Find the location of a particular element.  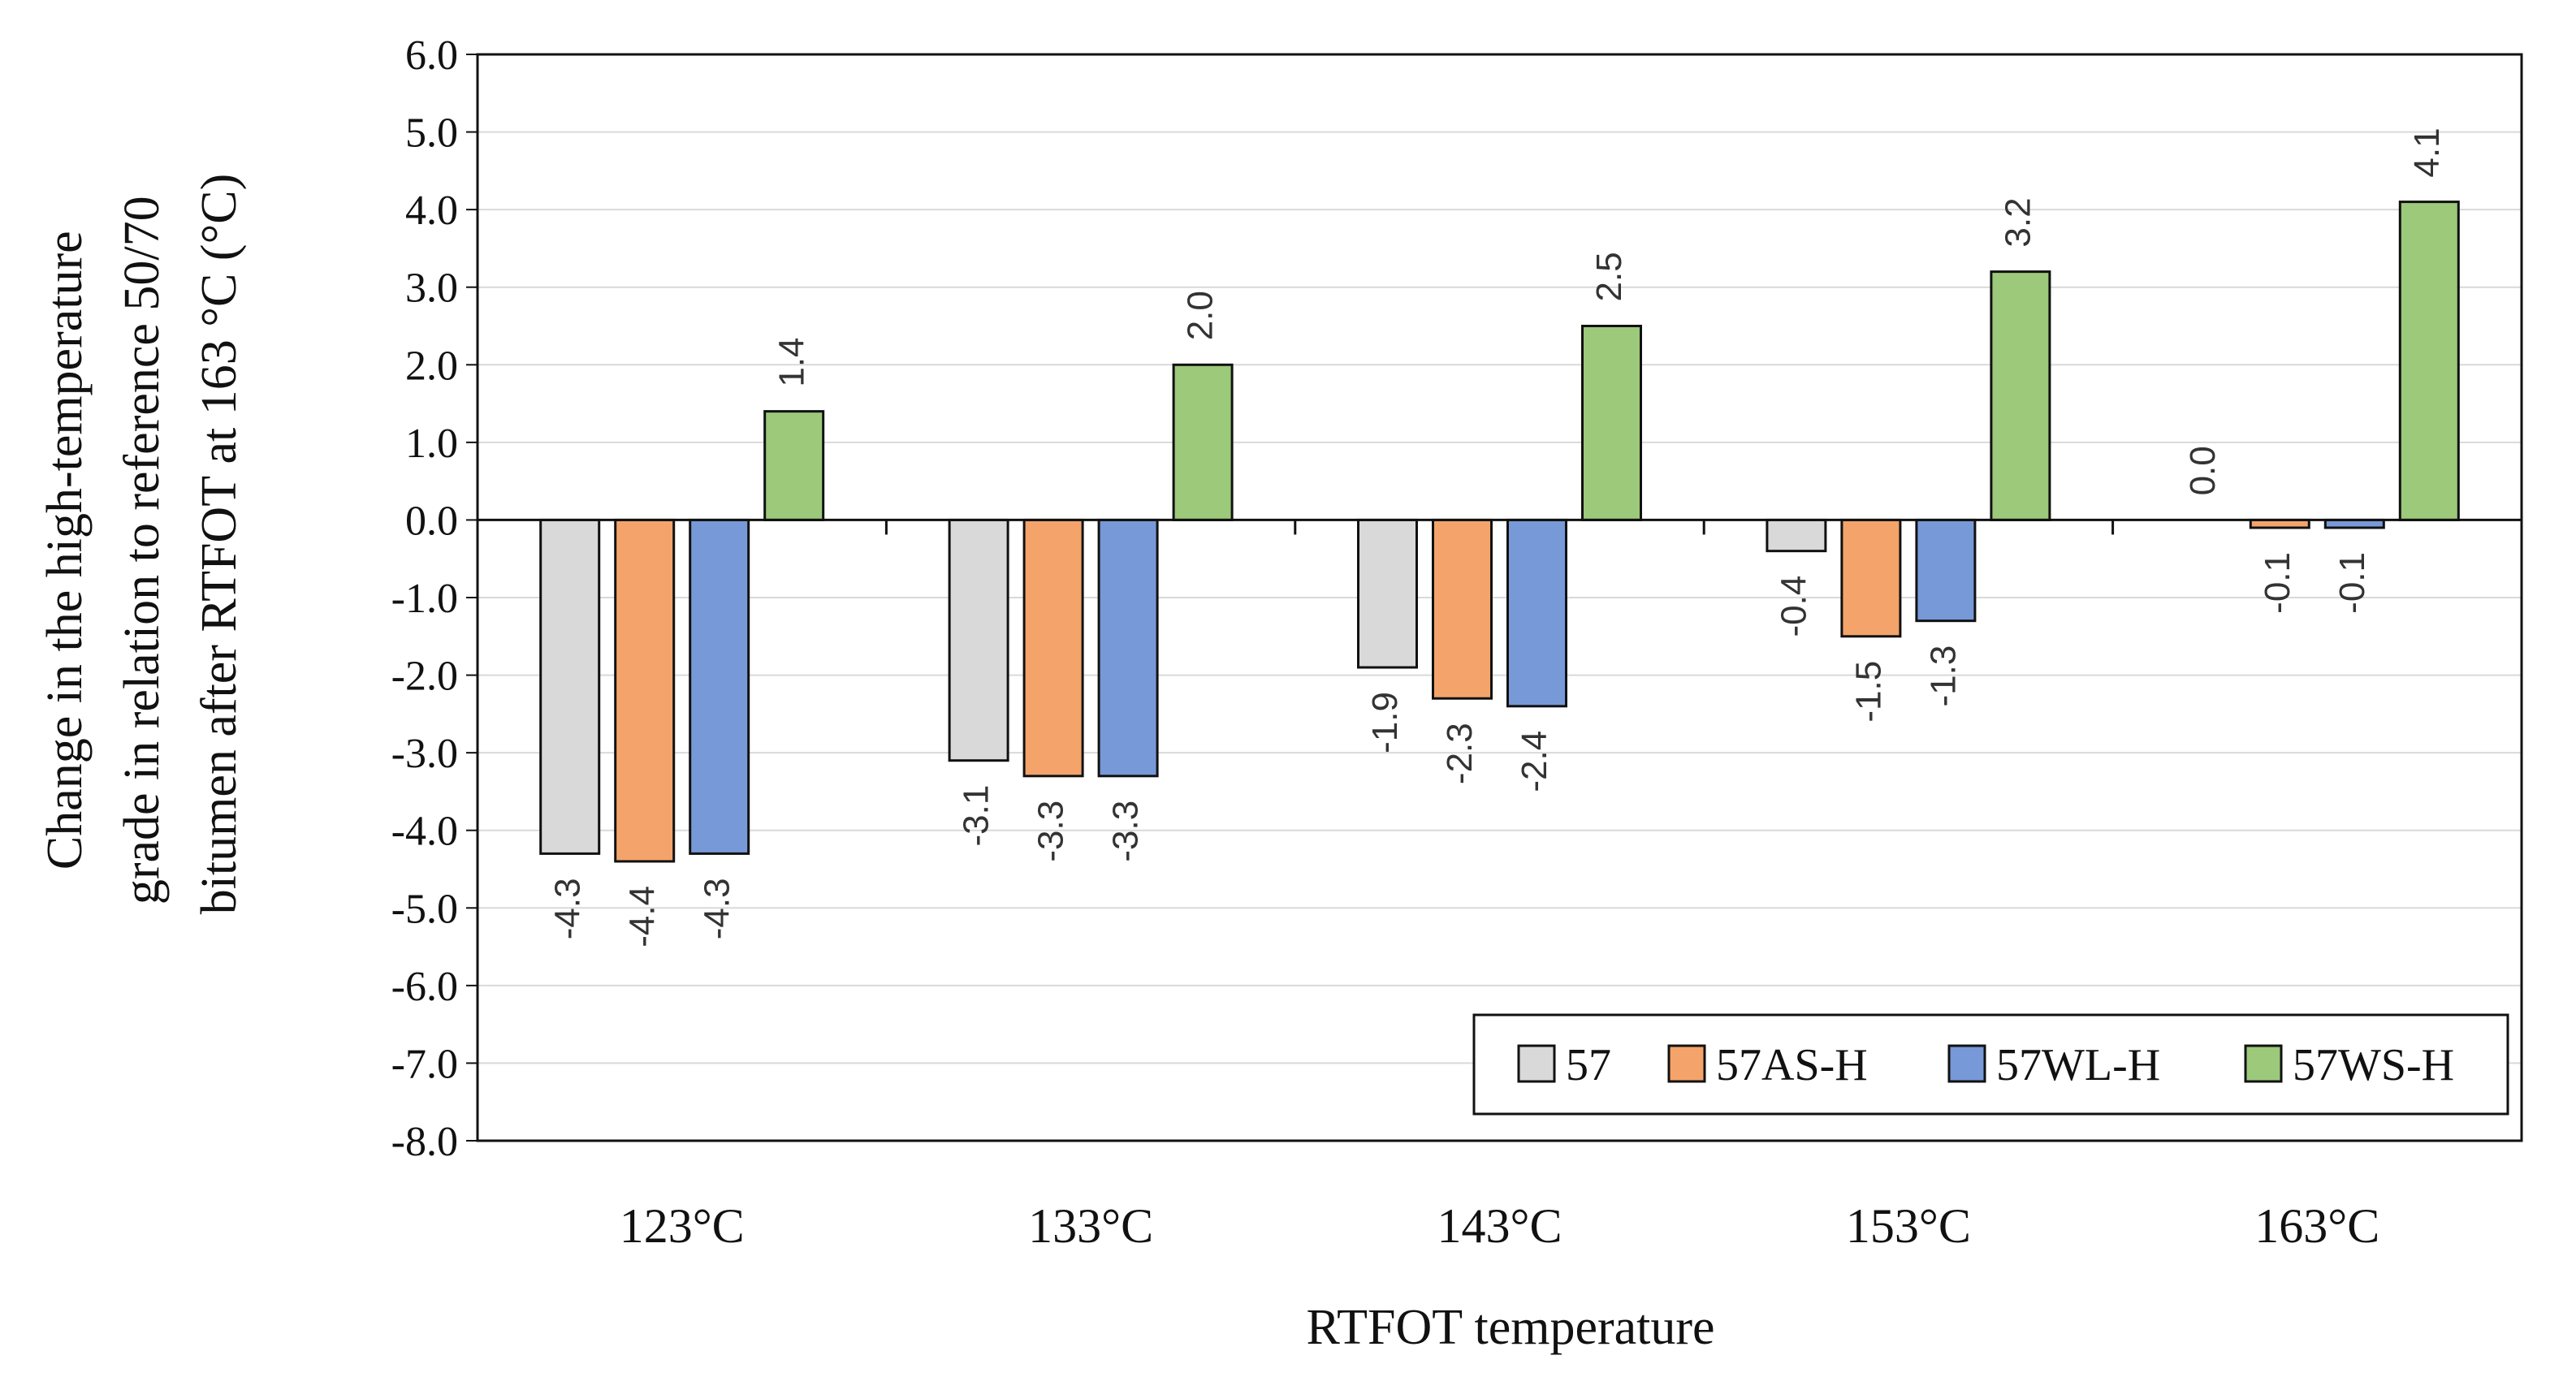

data-label: 1.4 is located at coordinates (792, 361).